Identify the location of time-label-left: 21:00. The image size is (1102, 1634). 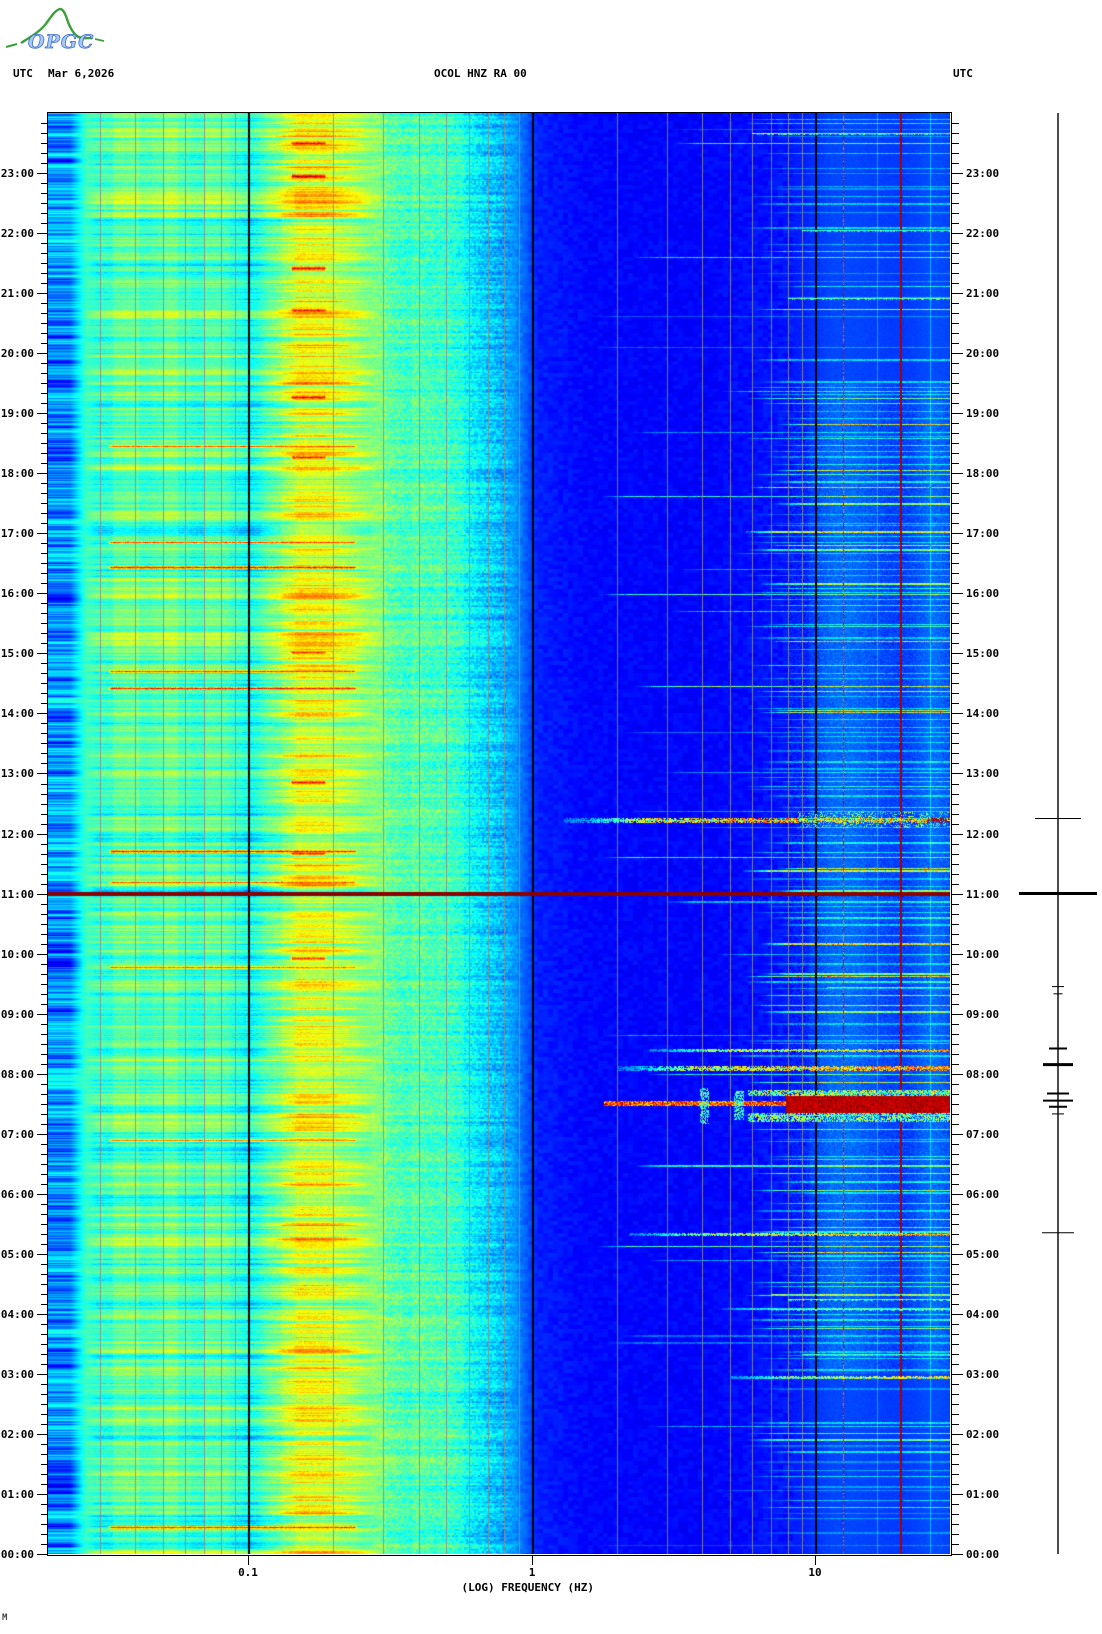
(17, 293).